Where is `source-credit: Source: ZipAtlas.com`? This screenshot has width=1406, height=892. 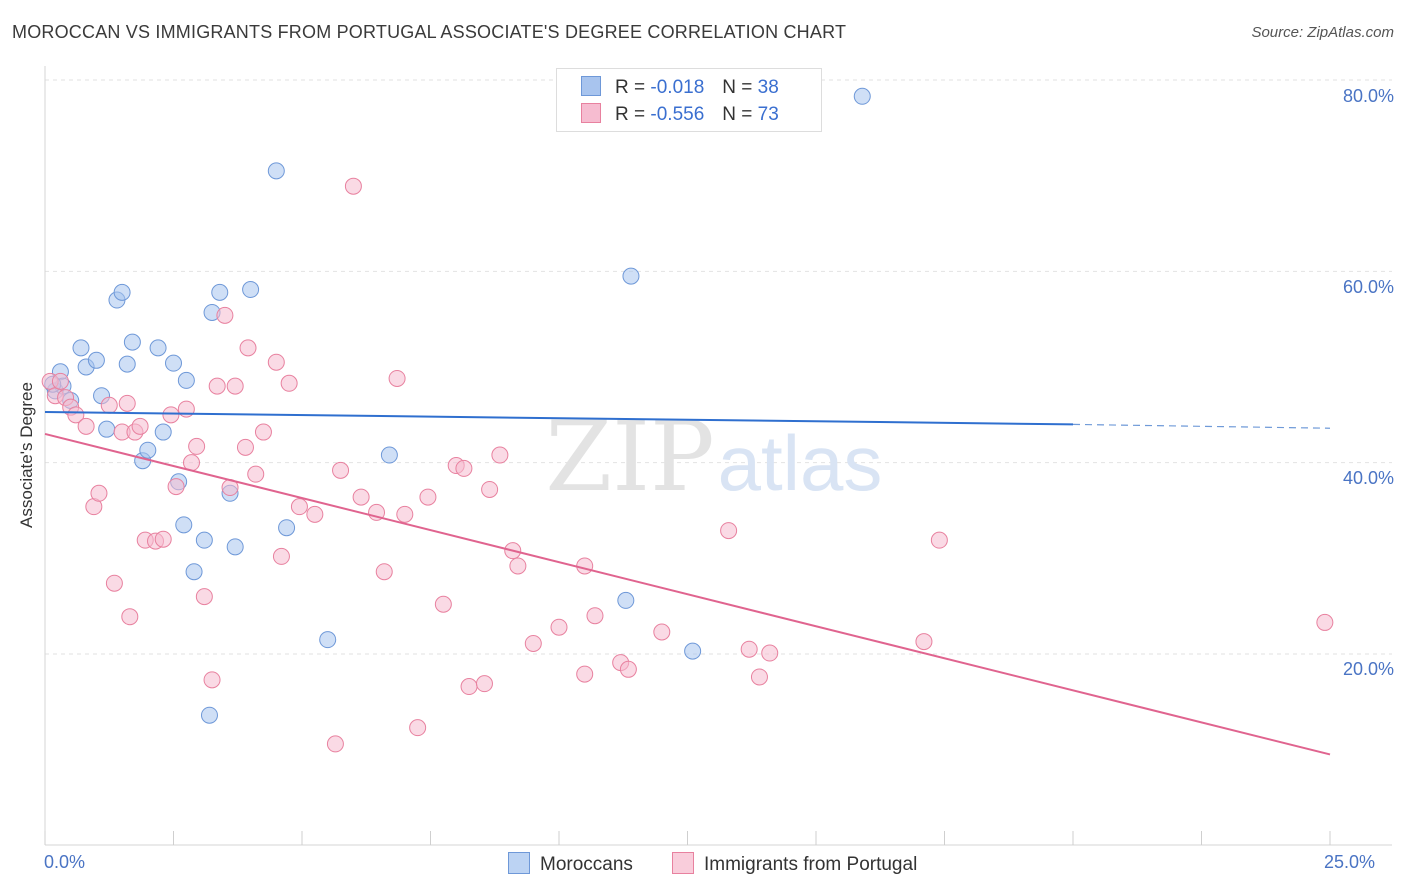 source-credit: Source: ZipAtlas.com is located at coordinates (1322, 32).